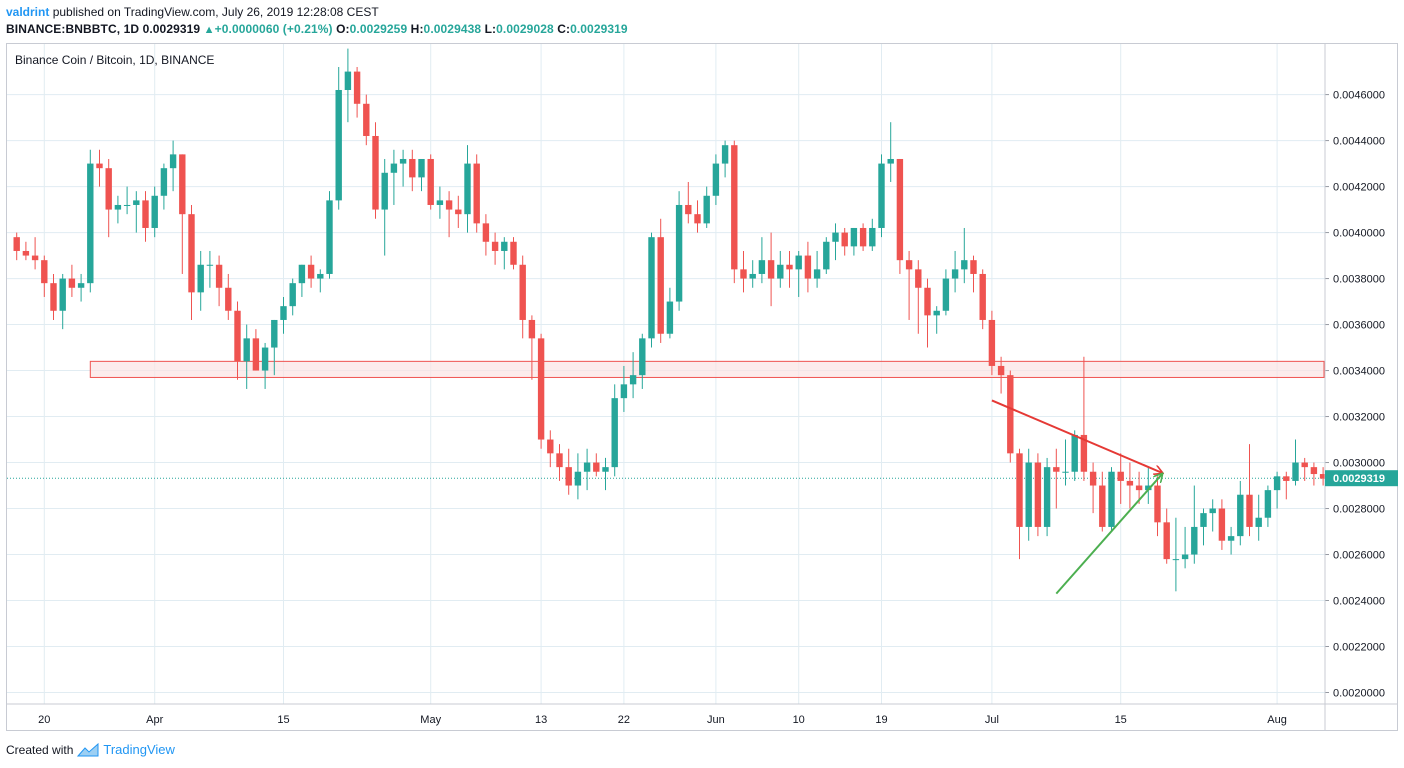 The width and height of the screenshot is (1404, 768). Describe the element at coordinates (452, 29) in the screenshot. I see `high-value: 0.0029438` at that location.